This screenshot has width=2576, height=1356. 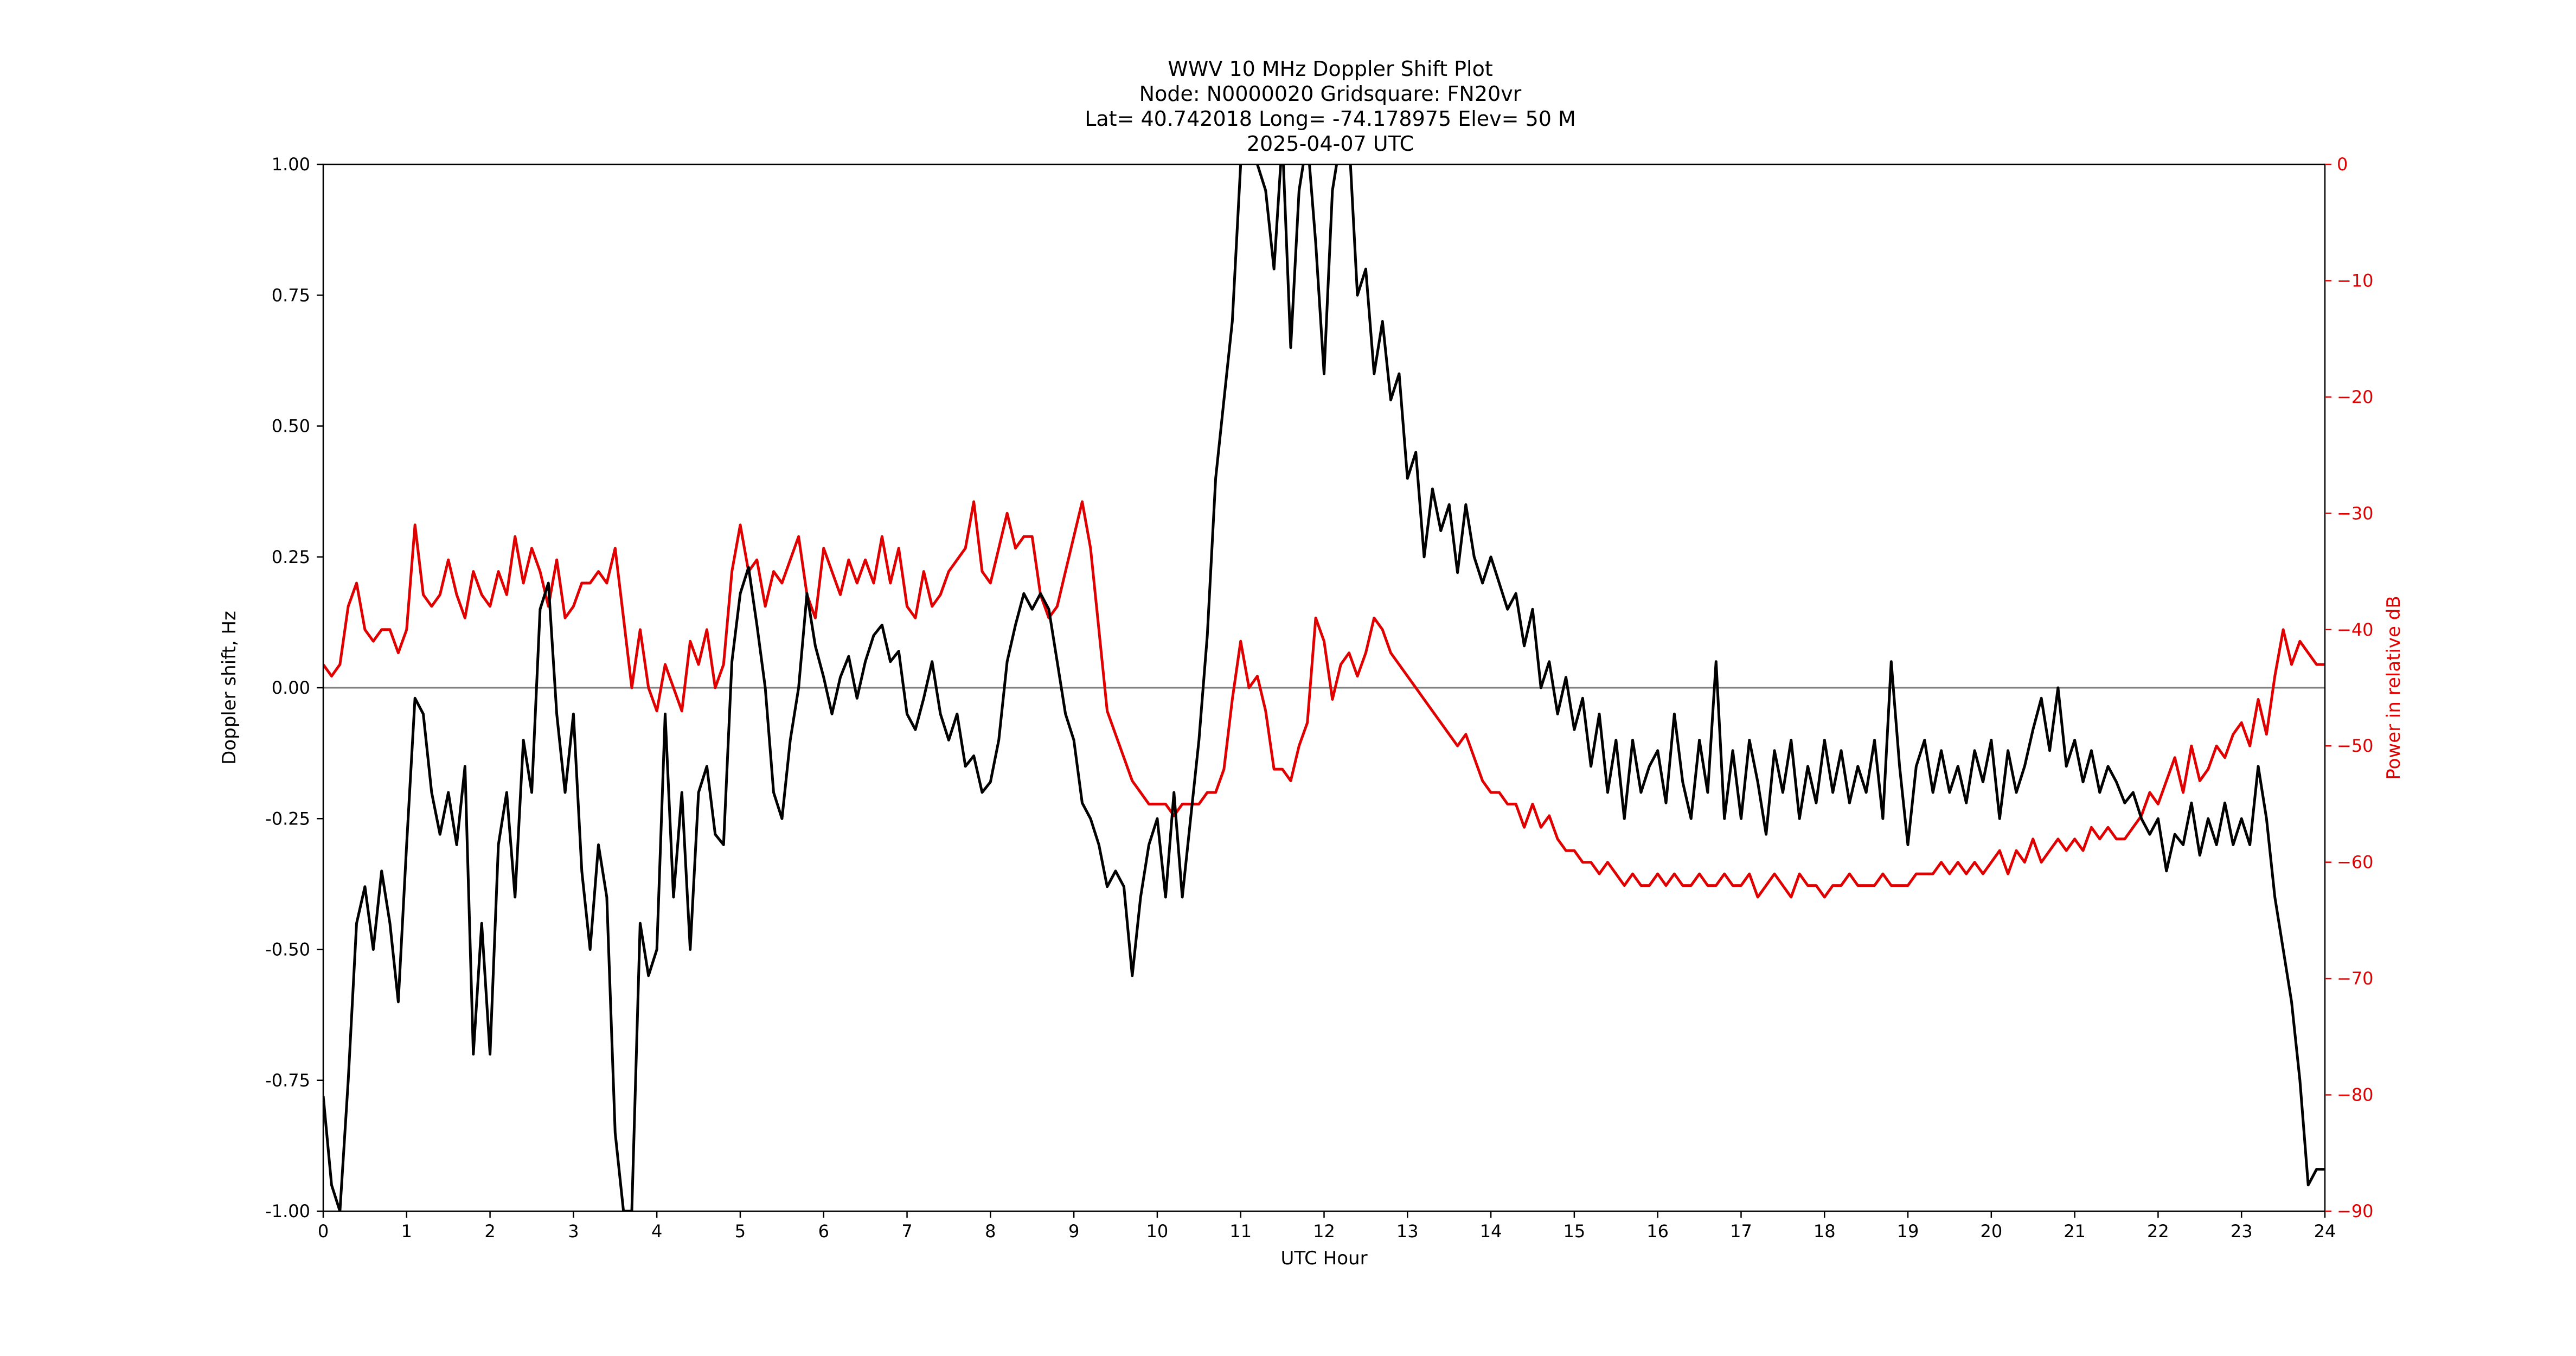 What do you see at coordinates (990, 1231) in the screenshot?
I see `x-tick-label: 8` at bounding box center [990, 1231].